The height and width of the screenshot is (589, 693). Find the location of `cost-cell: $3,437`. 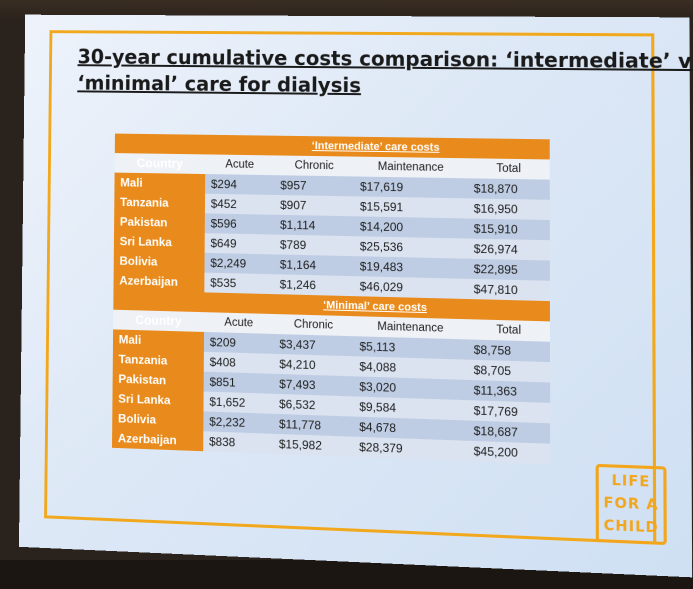

cost-cell: $3,437 is located at coordinates (313, 345).